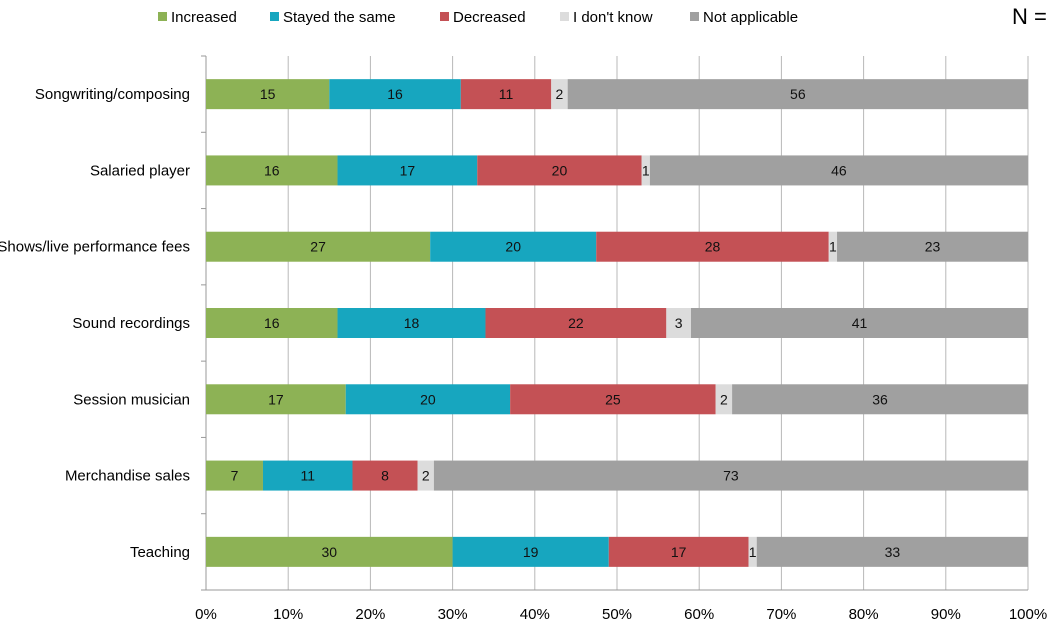 Image resolution: width=1051 pixels, height=621 pixels. I want to click on data-label: 27, so click(318, 247).